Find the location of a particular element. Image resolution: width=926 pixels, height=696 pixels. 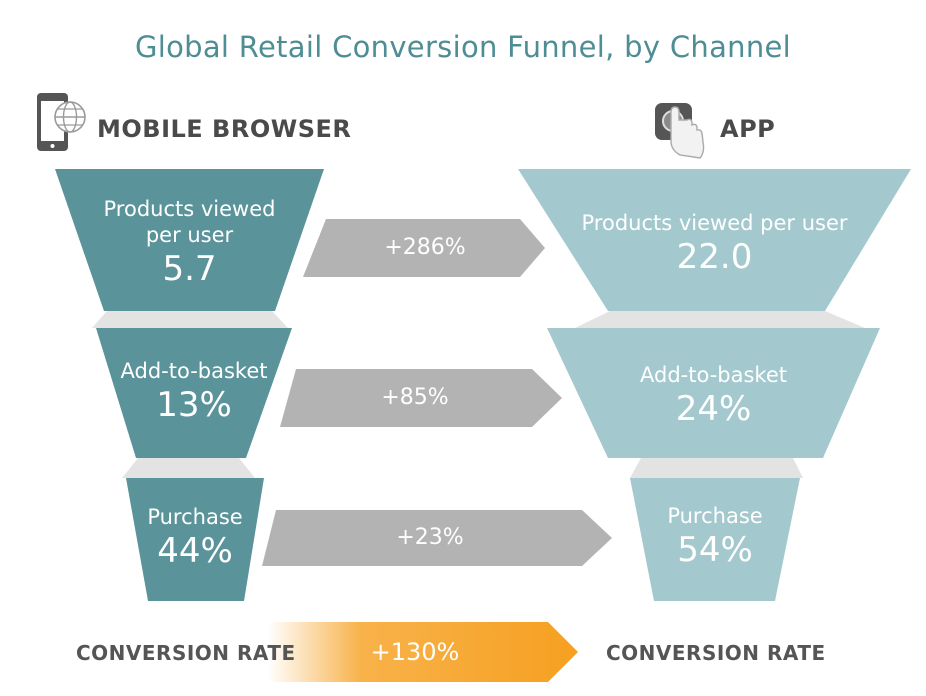

difference-label-products: +286% is located at coordinates (425, 247).